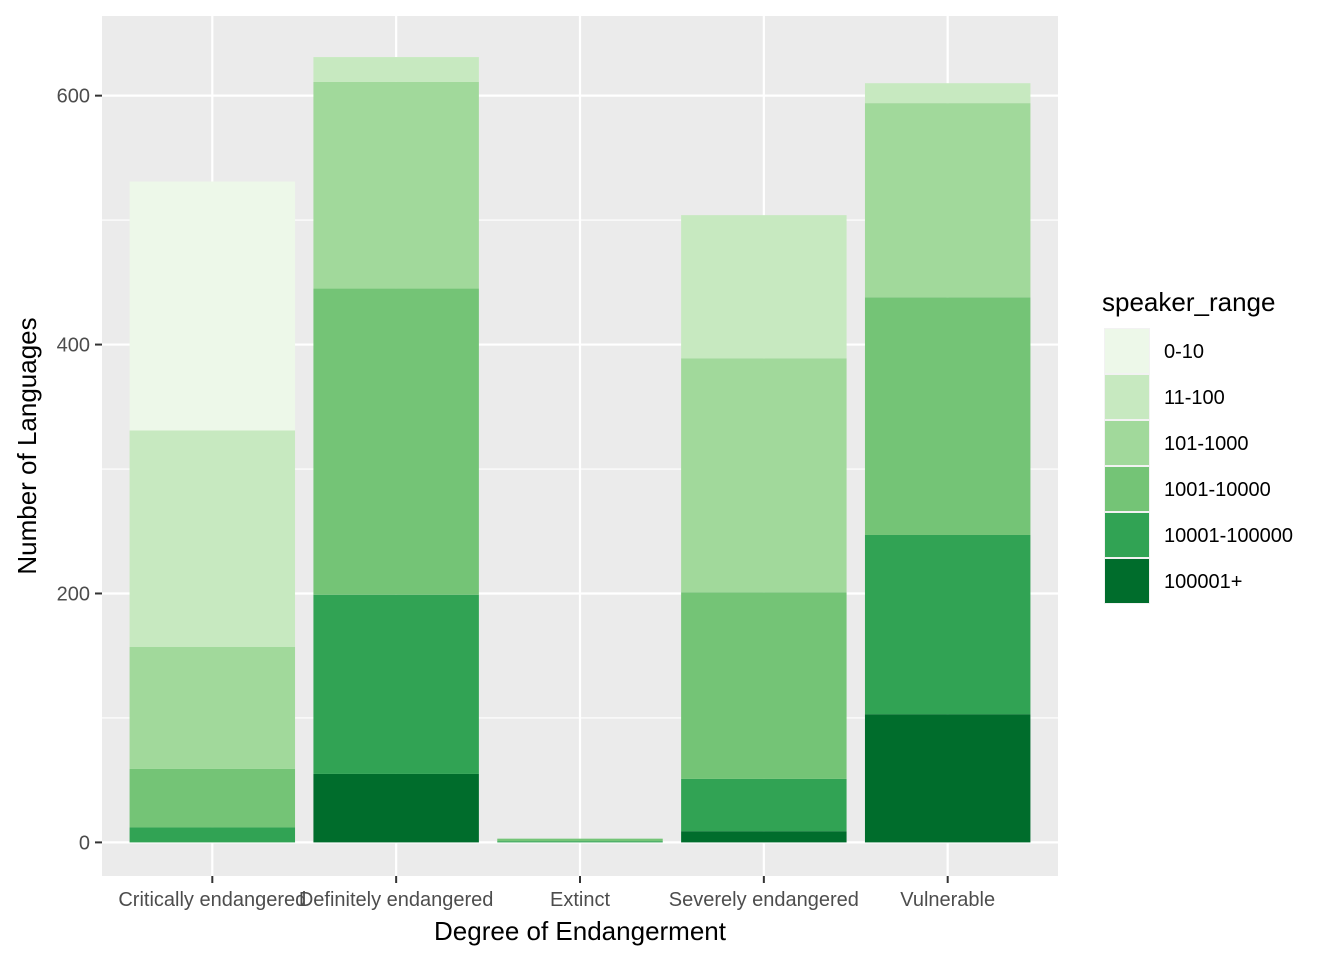 Image resolution: width=1344 pixels, height=960 pixels. What do you see at coordinates (212, 900) in the screenshot?
I see `x-tick-label: Critically endangered` at bounding box center [212, 900].